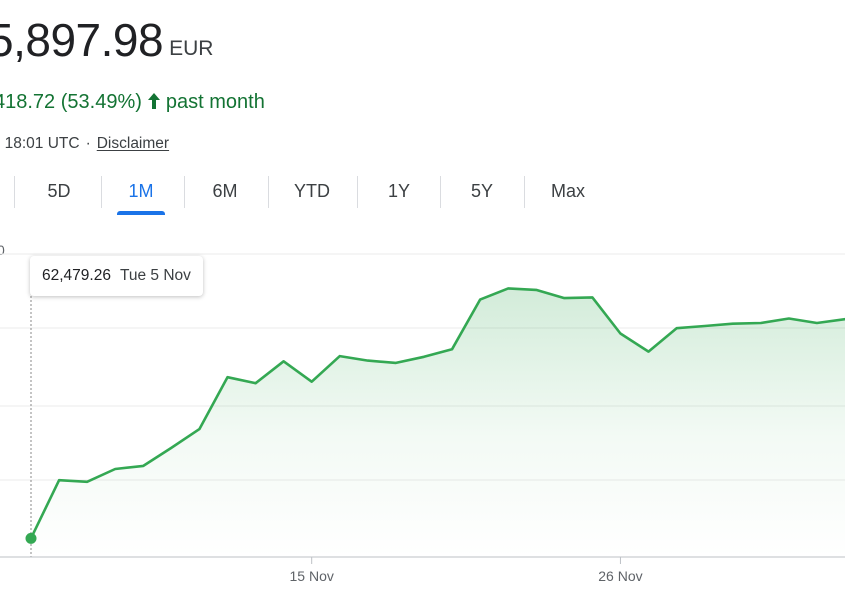 The image size is (845, 597). I want to click on price-header: 5,897.98 EUR, so click(106, 40).